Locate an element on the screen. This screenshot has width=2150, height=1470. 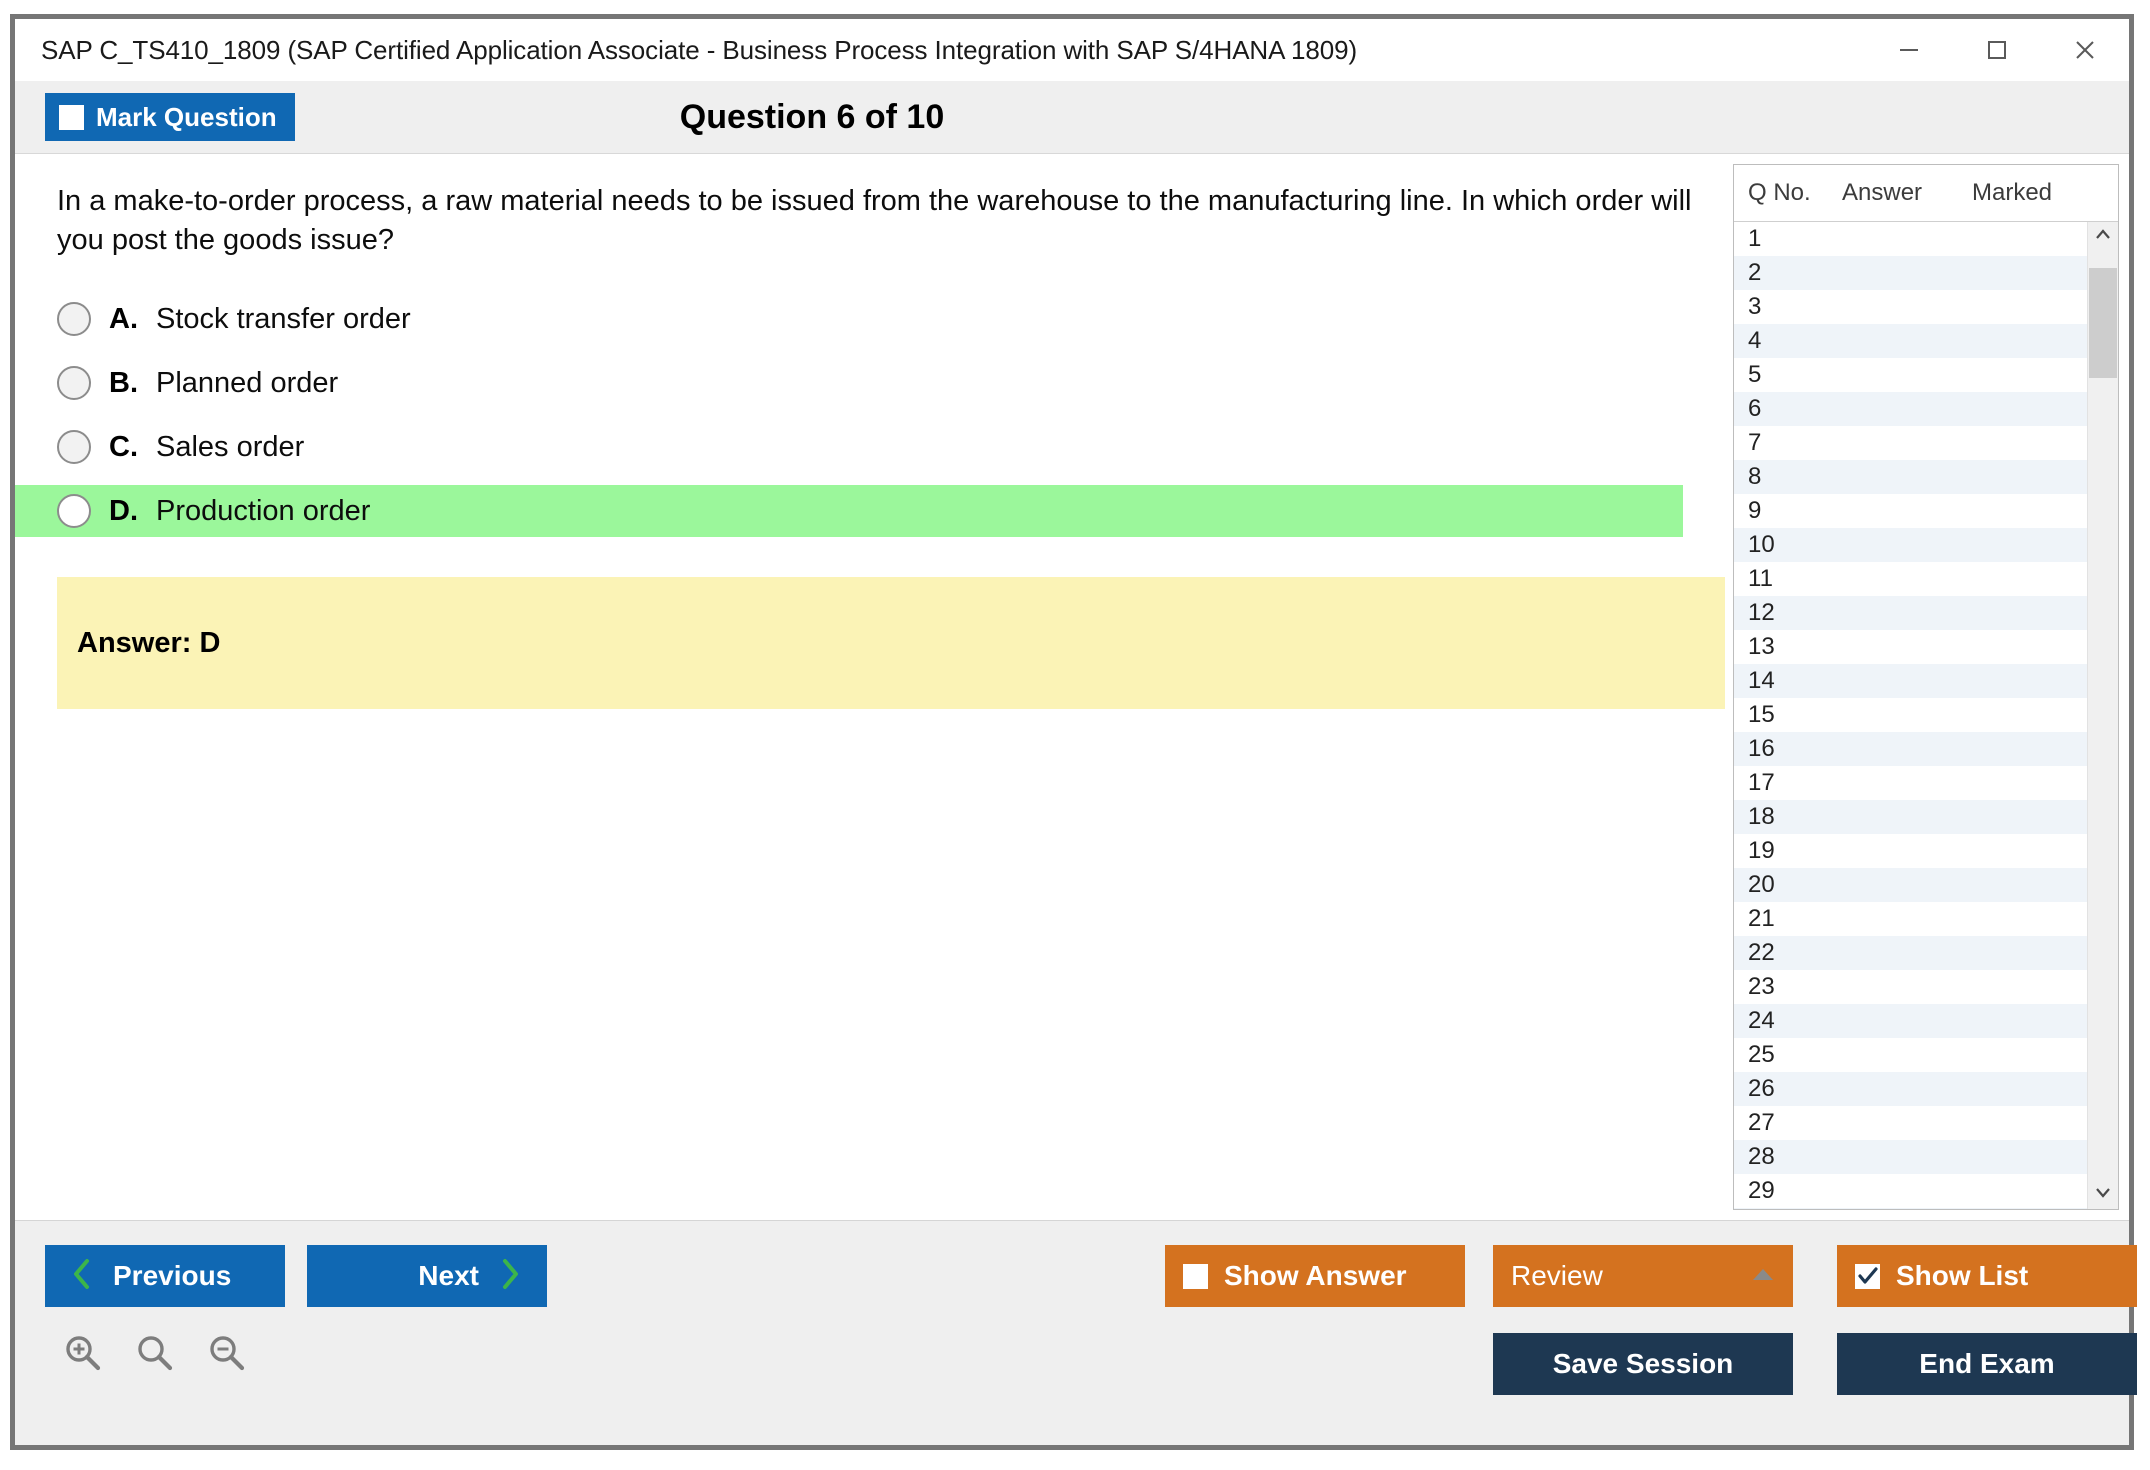
question-list-row: 30 is located at coordinates (1910, 1208).